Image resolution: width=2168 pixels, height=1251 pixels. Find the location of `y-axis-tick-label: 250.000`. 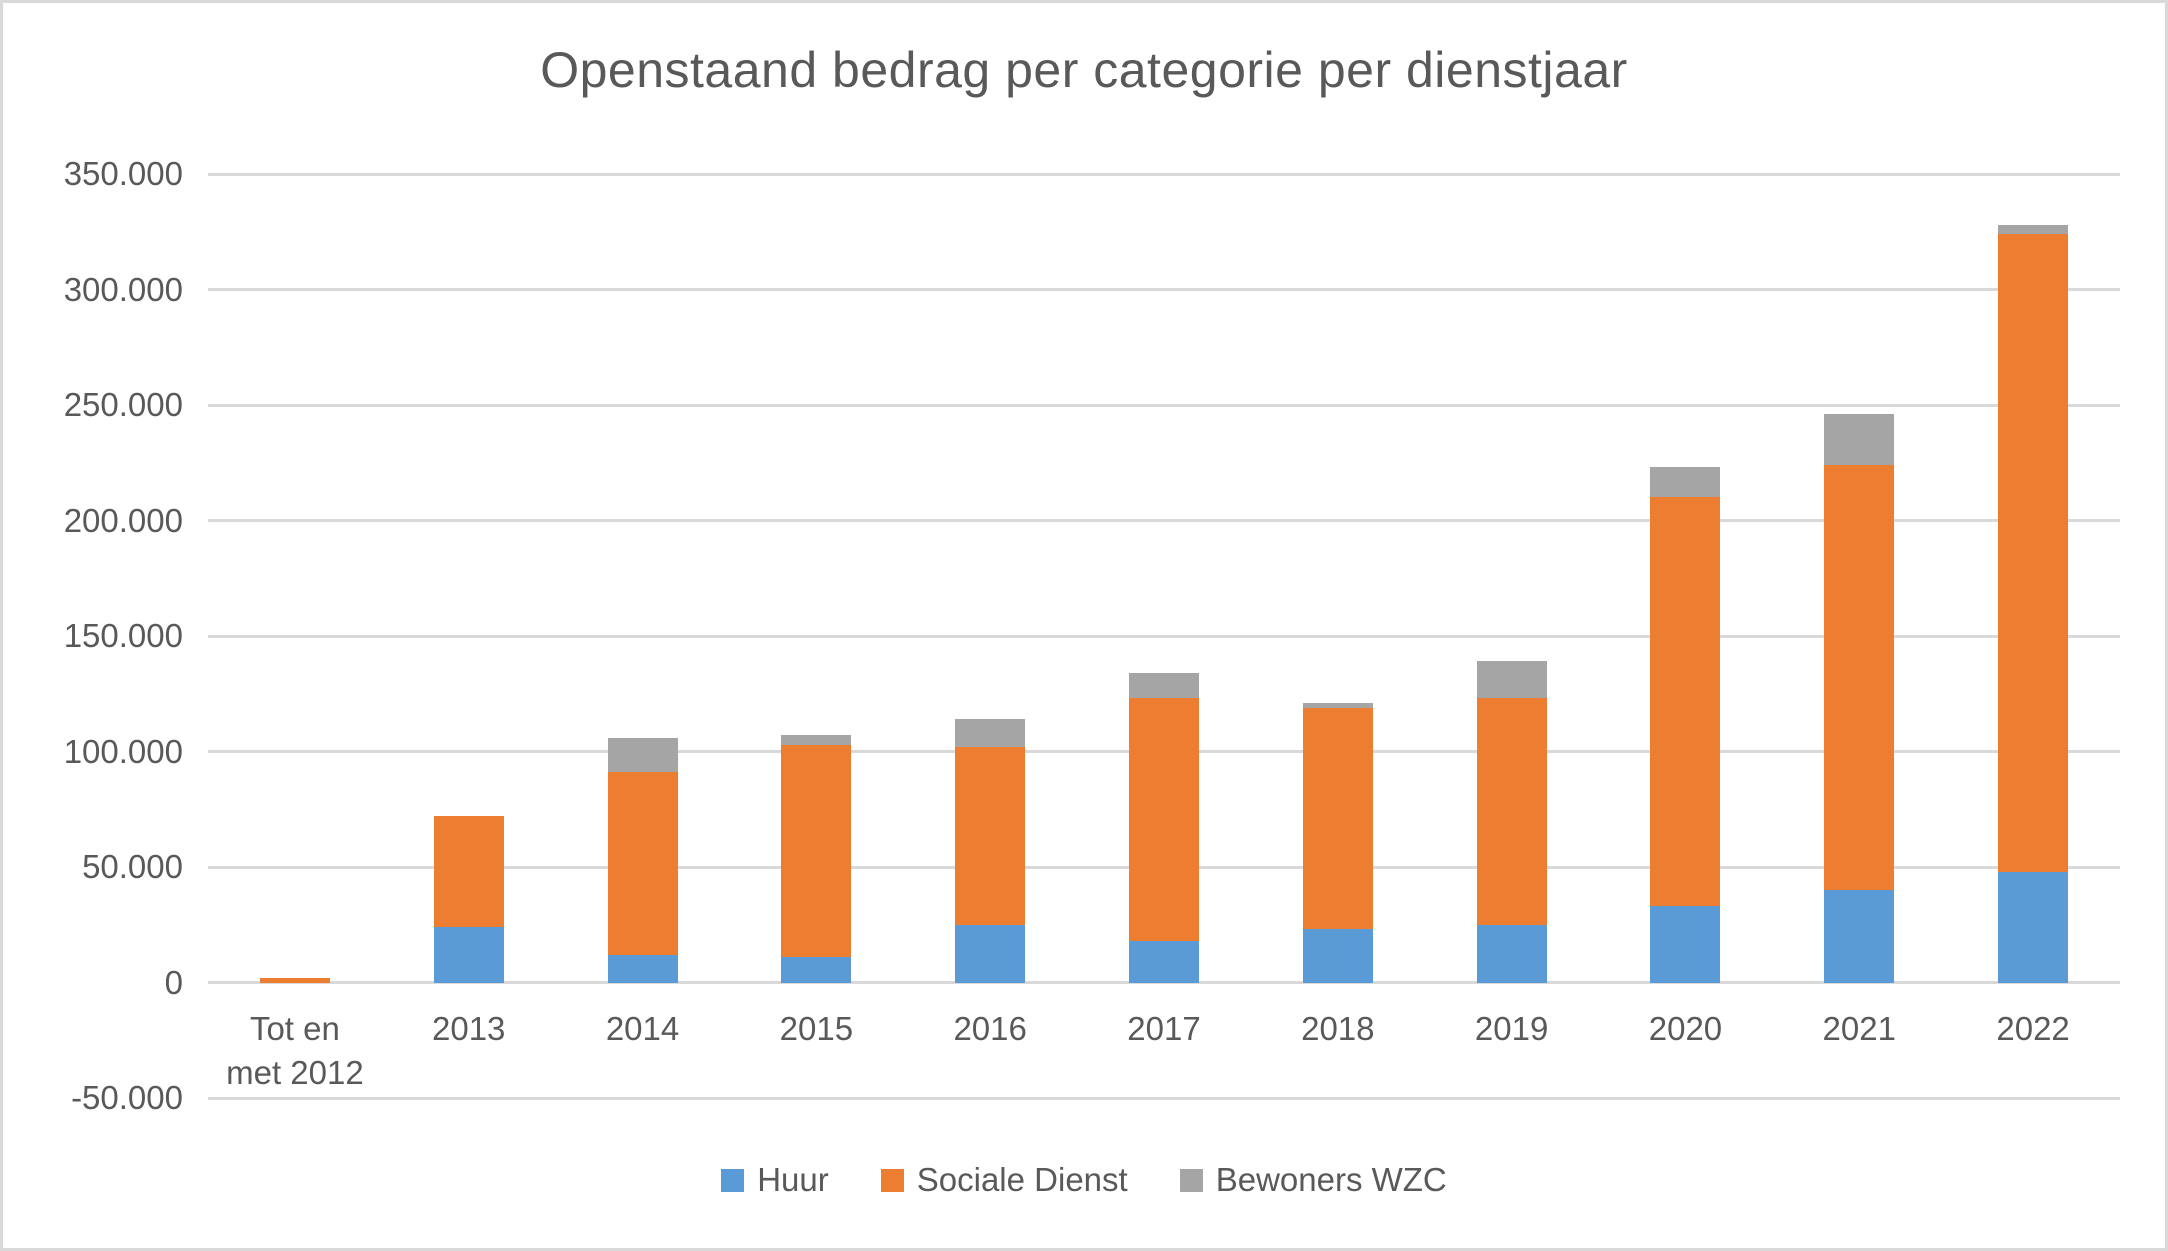

y-axis-tick-label: 250.000 is located at coordinates (123, 404).